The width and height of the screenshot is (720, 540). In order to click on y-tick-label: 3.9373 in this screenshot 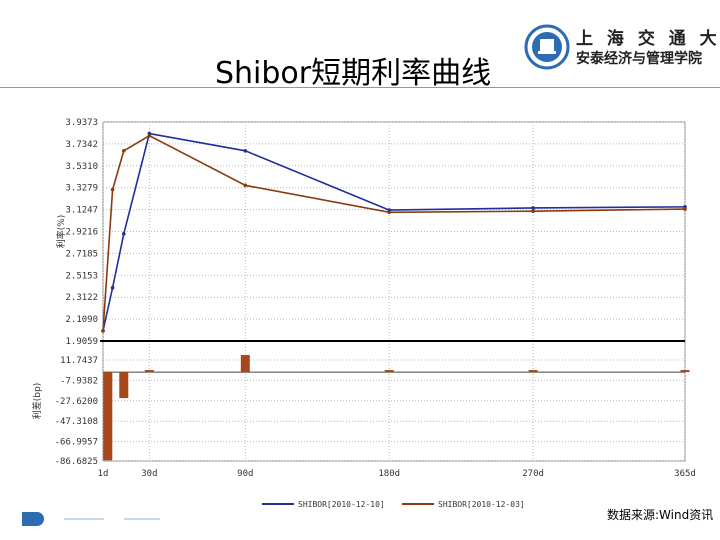, I will do `click(81, 123)`.